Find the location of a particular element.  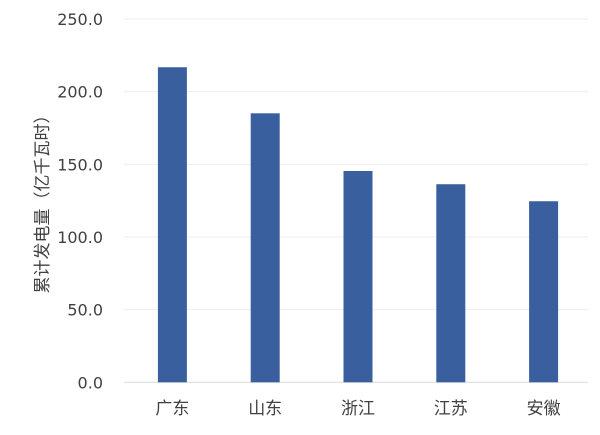

y-axis-label: 累计发电量（亿千瓦时） is located at coordinates (43, 200).